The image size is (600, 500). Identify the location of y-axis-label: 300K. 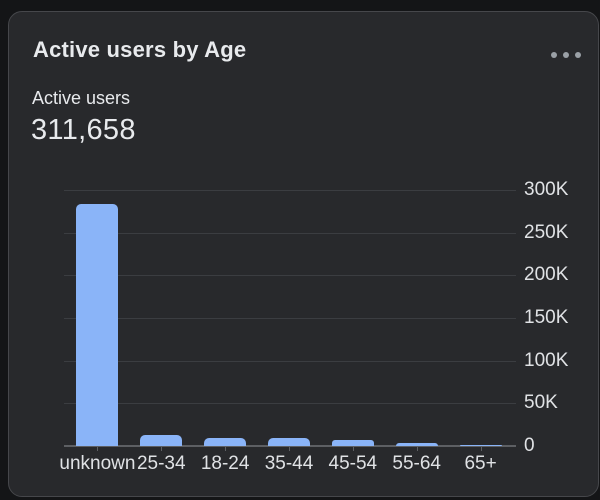
(546, 189).